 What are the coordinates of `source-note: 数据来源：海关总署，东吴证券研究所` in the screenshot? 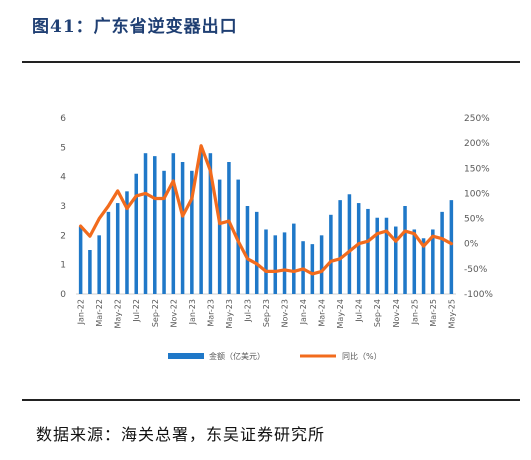 It's located at (181, 434).